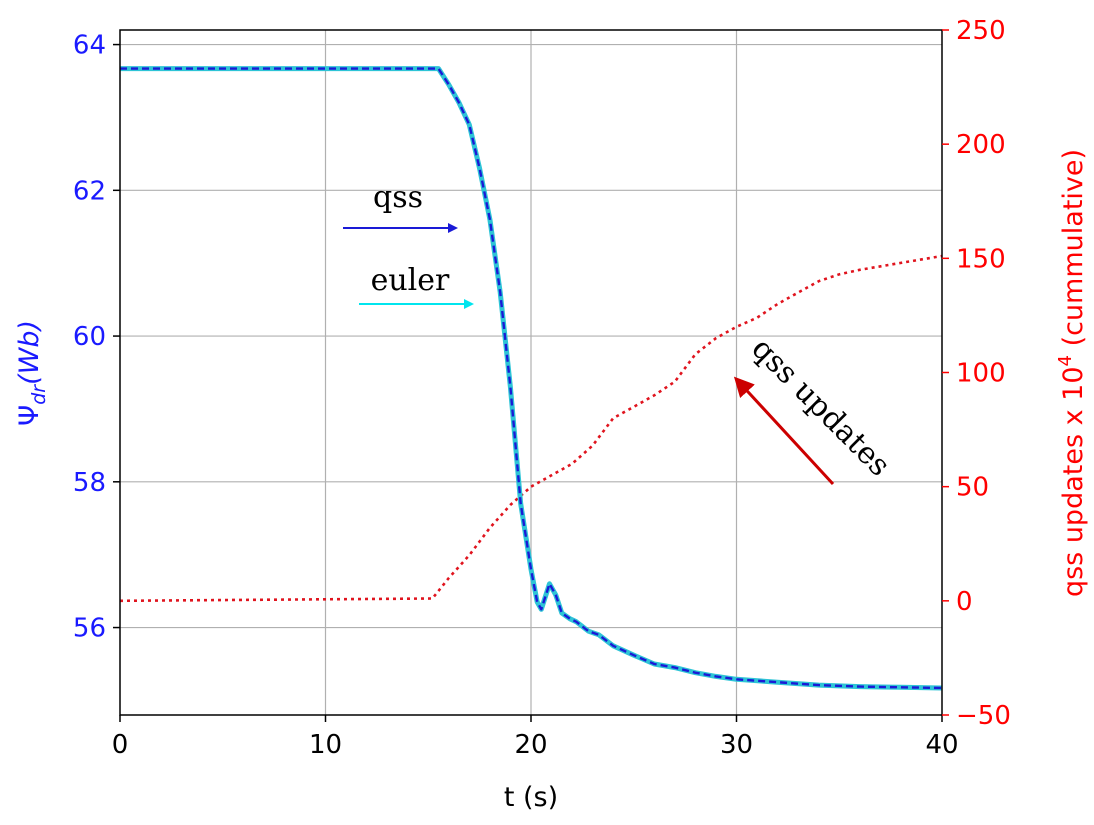 The image size is (1094, 825). What do you see at coordinates (410, 280) in the screenshot?
I see `euler-annotation-label: euler` at bounding box center [410, 280].